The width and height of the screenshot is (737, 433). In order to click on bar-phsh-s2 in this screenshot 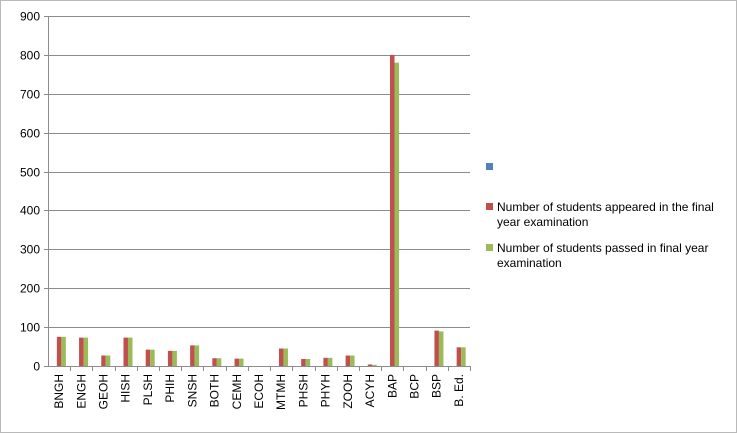, I will do `click(308, 362)`.